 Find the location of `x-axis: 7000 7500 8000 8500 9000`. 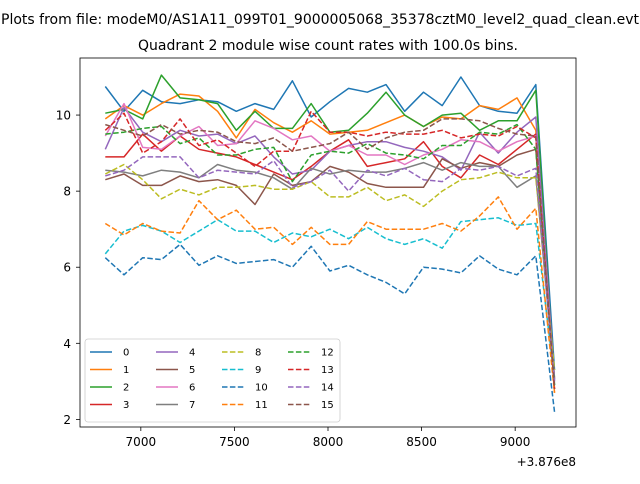

x-axis: 7000 7500 8000 8500 9000 is located at coordinates (328, 438).